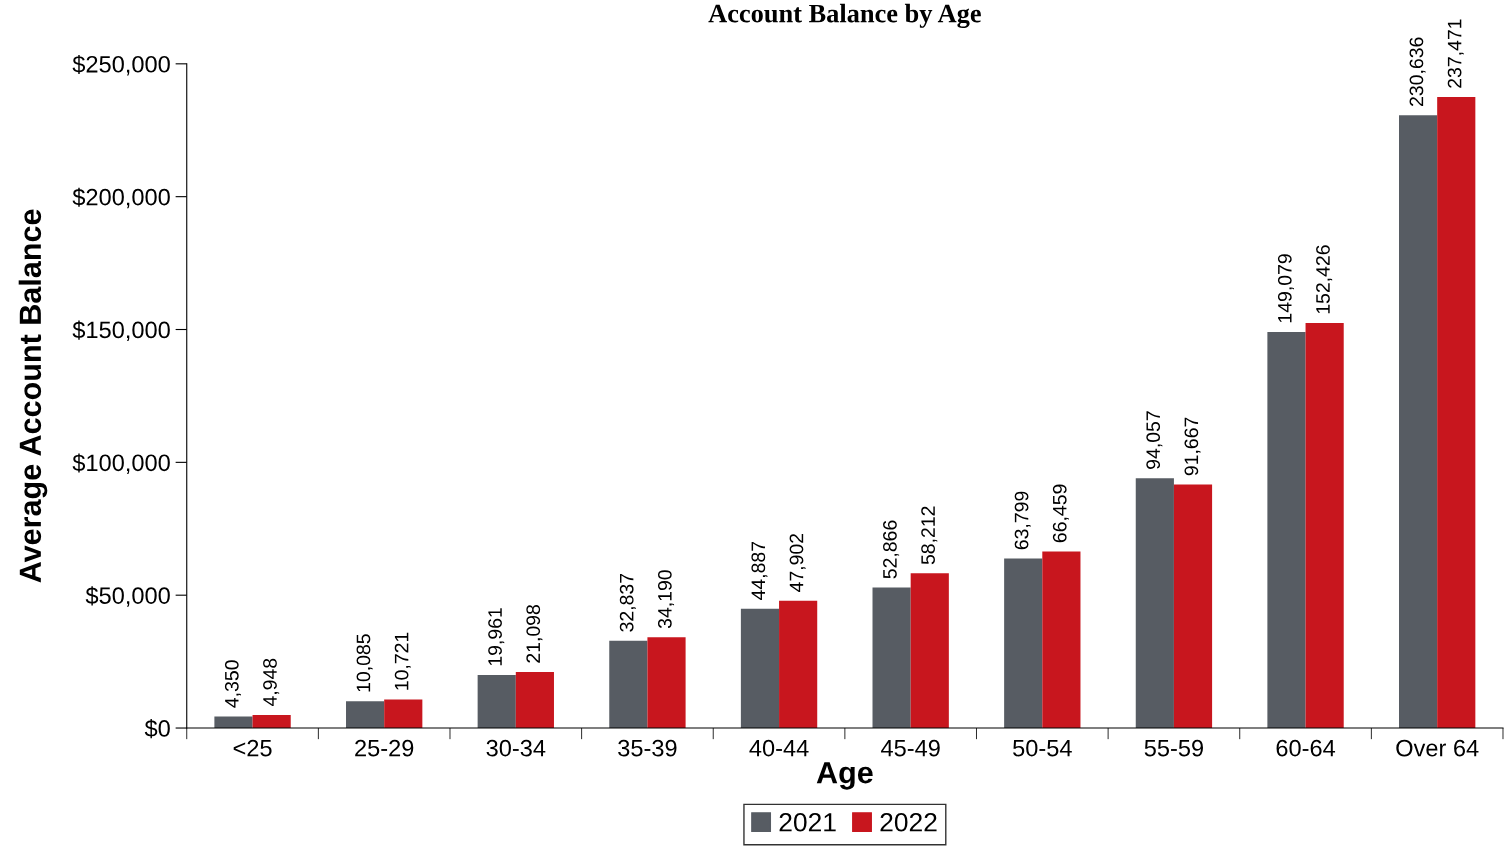 This screenshot has width=1506, height=851. Describe the element at coordinates (496, 637) in the screenshot. I see `data-label: 19,961` at that location.